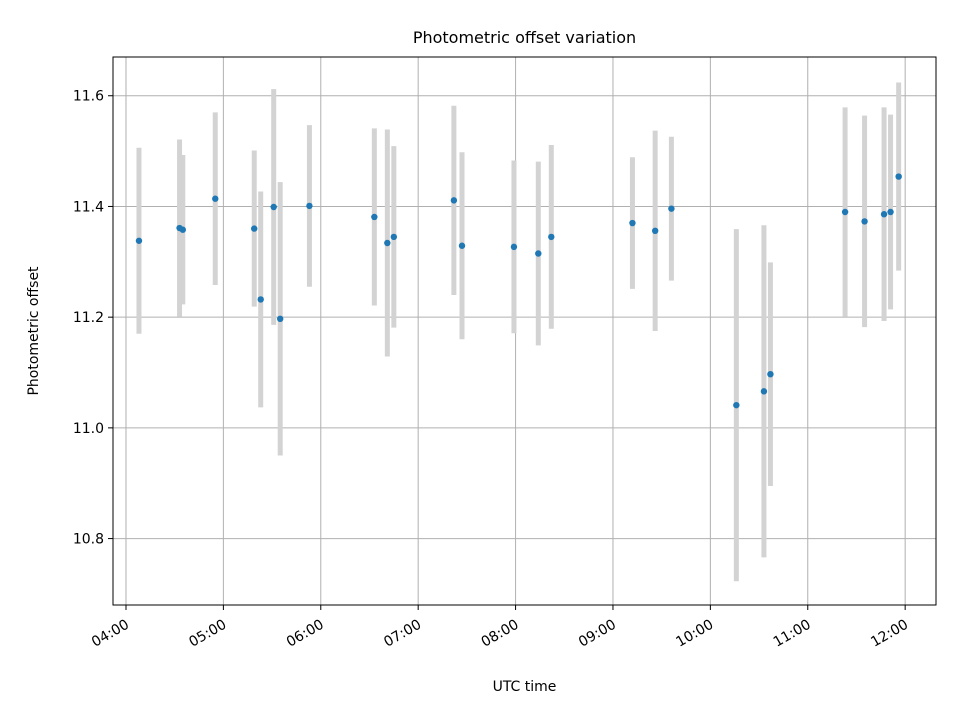 The width and height of the screenshot is (960, 720). What do you see at coordinates (88, 318) in the screenshot?
I see `y-tick-label: 11.2` at bounding box center [88, 318].